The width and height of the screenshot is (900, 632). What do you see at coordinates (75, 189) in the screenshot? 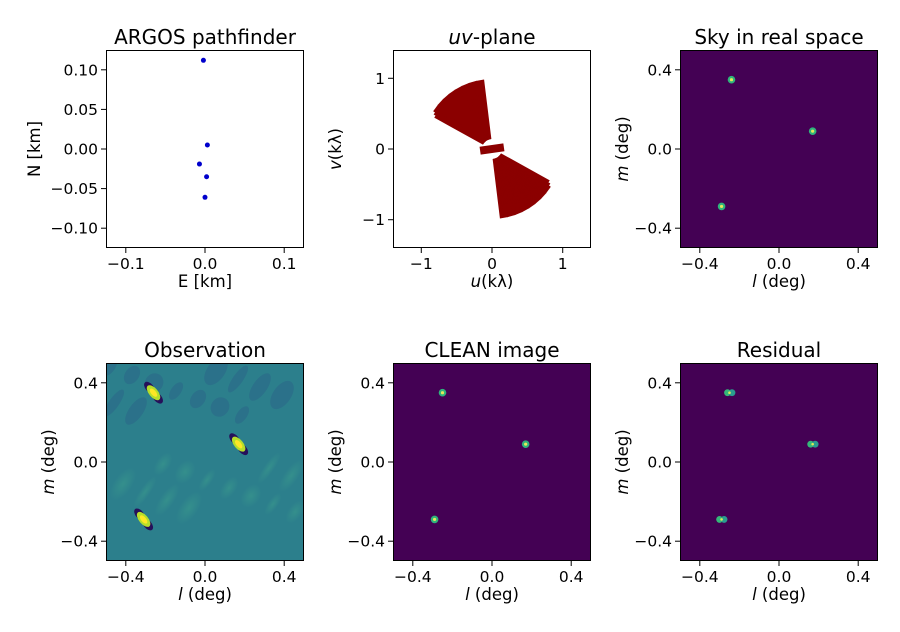
I see `y-tick-label: −0.05` at bounding box center [75, 189].